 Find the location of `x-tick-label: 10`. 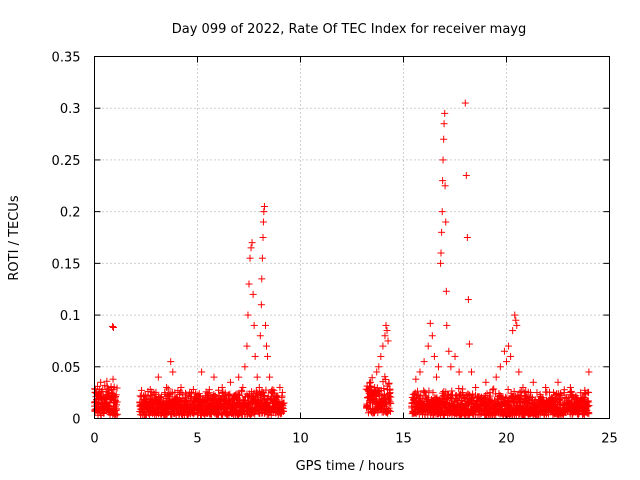

x-tick-label: 10 is located at coordinates (300, 439).